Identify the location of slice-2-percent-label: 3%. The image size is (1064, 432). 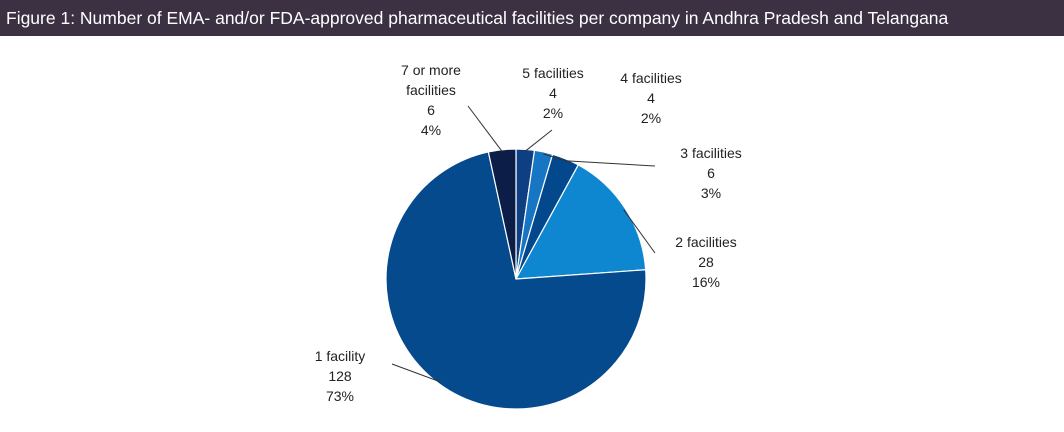
(711, 193).